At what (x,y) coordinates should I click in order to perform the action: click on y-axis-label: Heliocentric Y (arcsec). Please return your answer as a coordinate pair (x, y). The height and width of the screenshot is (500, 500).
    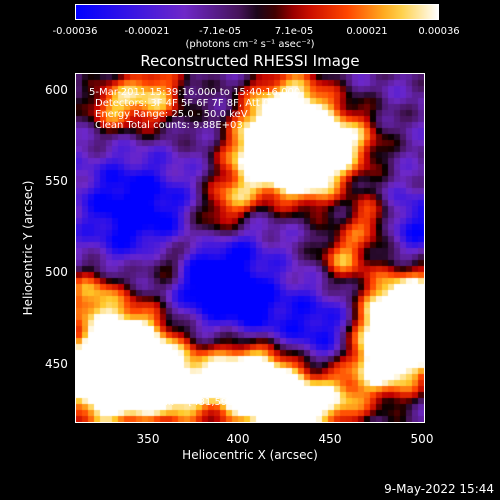
    Looking at the image, I should click on (28, 248).